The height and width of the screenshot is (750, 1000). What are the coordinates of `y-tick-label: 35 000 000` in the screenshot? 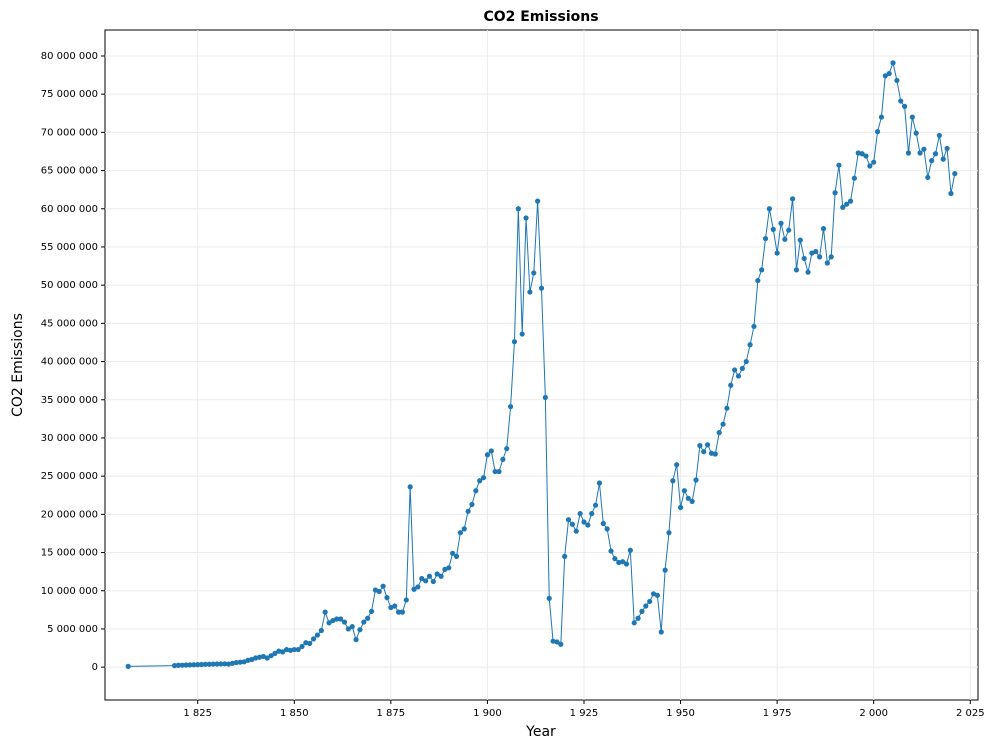 It's located at (69, 400).